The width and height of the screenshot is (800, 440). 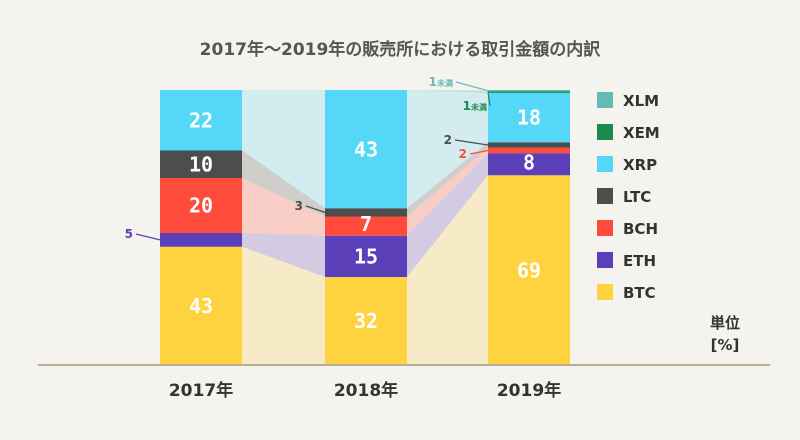 I want to click on value-label-eth-2: 15, so click(x=366, y=257).